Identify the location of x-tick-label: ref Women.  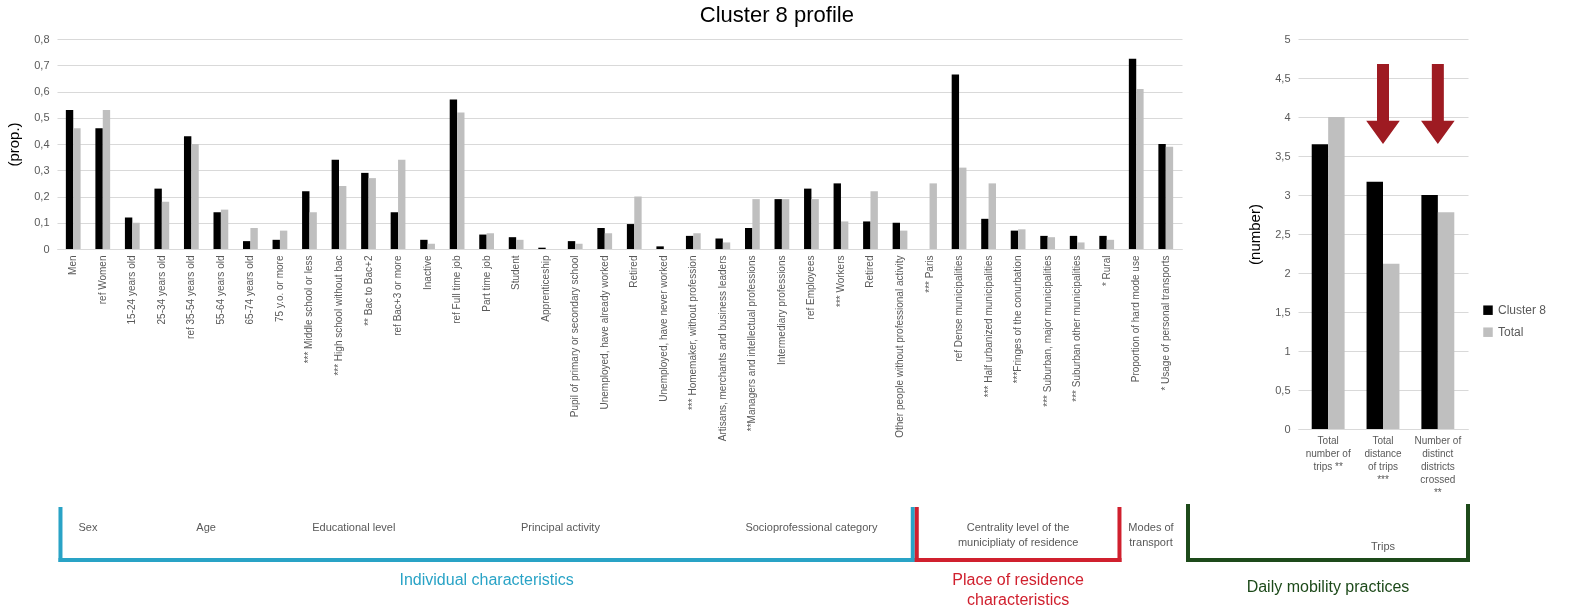
(102, 280).